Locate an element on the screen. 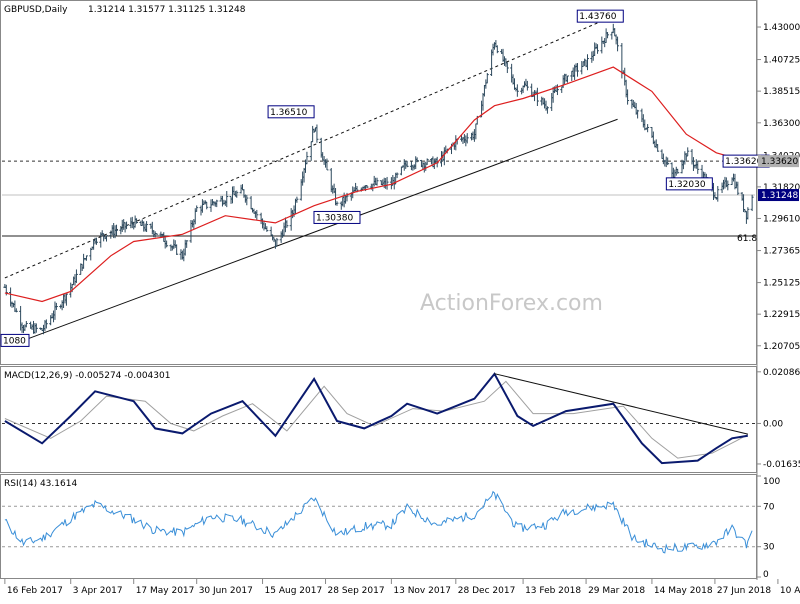 The image size is (800, 604). x-tick-label: 15 Aug 2017 is located at coordinates (294, 591).